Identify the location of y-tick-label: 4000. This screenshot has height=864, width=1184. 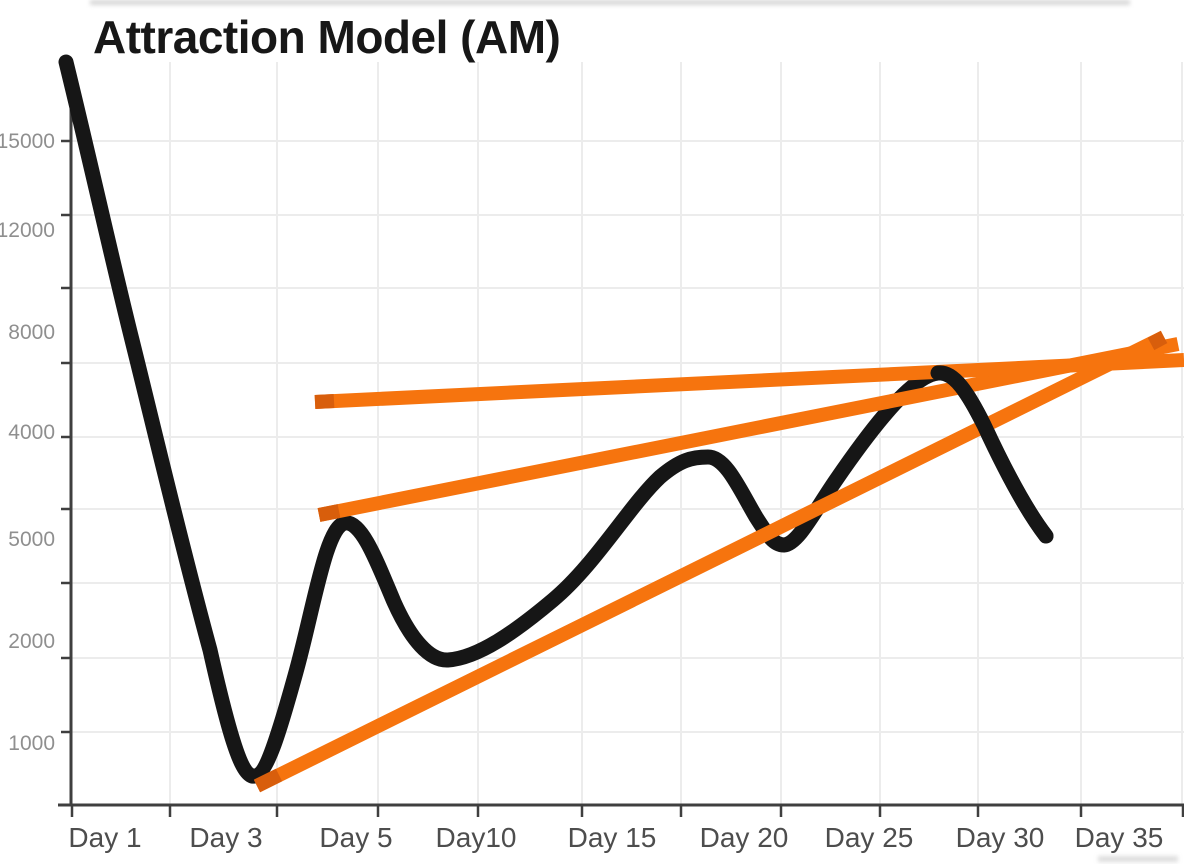
(31, 432).